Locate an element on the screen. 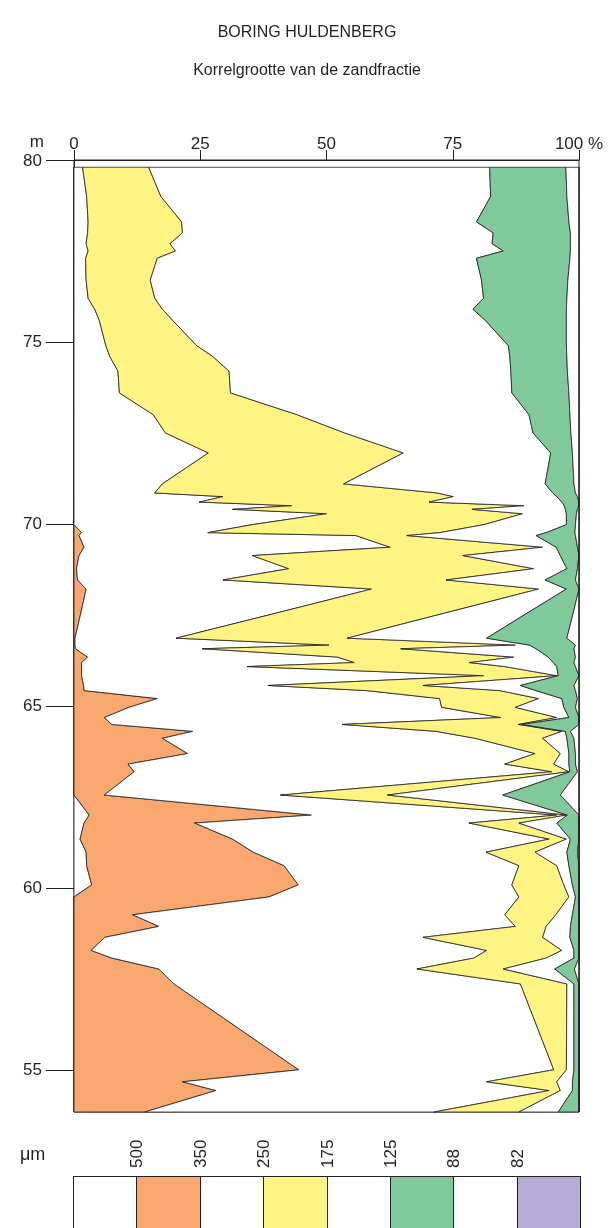  y-tick-label: 55 is located at coordinates (32, 1070).